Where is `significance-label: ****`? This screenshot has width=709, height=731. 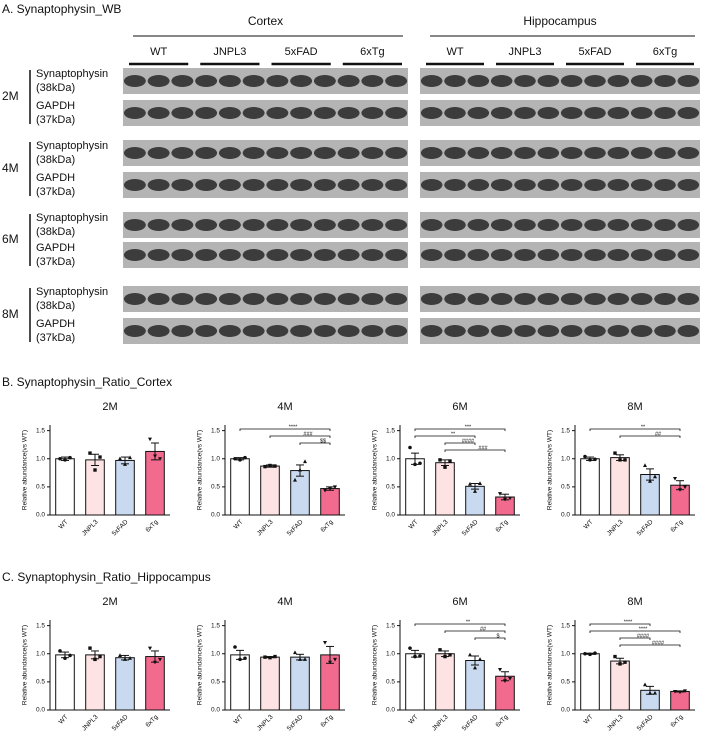
significance-label: **** is located at coordinates (293, 427).